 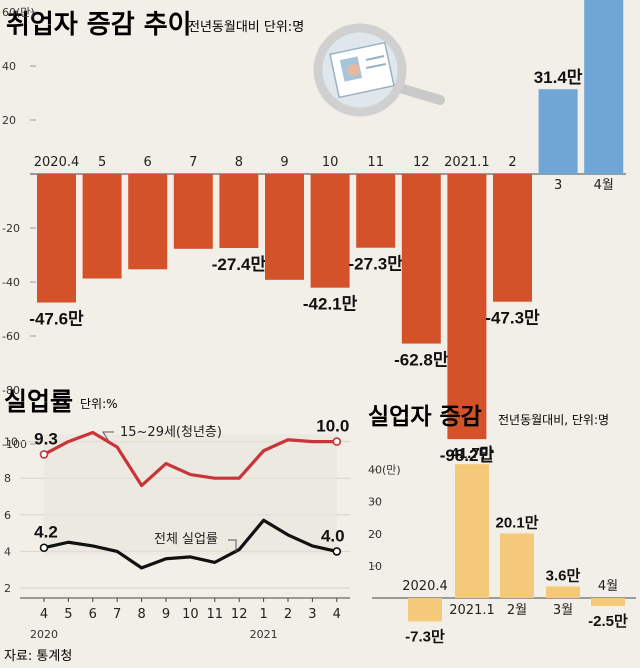 I want to click on y-tick-label: -60, so click(x=11, y=336).